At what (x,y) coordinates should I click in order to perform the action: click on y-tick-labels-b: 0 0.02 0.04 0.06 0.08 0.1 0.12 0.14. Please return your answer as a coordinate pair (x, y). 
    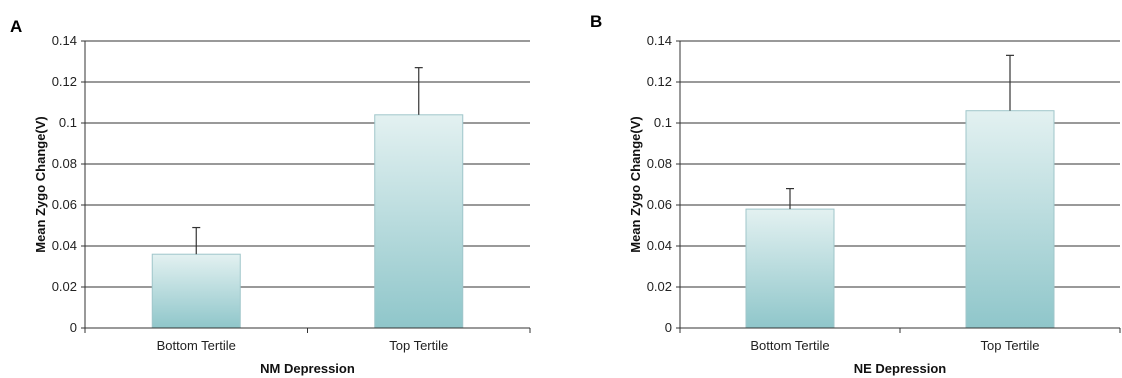
    Looking at the image, I should click on (659, 184).